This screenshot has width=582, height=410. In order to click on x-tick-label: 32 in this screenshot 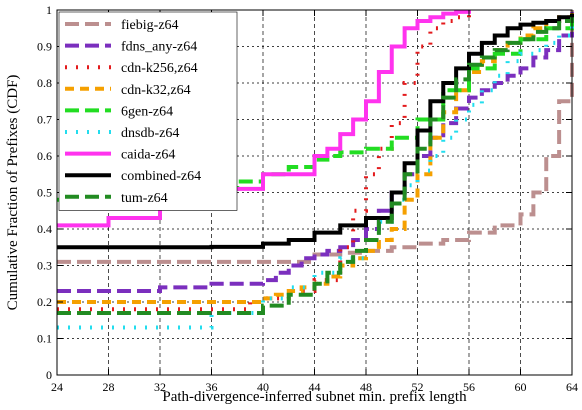, I will do `click(160, 387)`.